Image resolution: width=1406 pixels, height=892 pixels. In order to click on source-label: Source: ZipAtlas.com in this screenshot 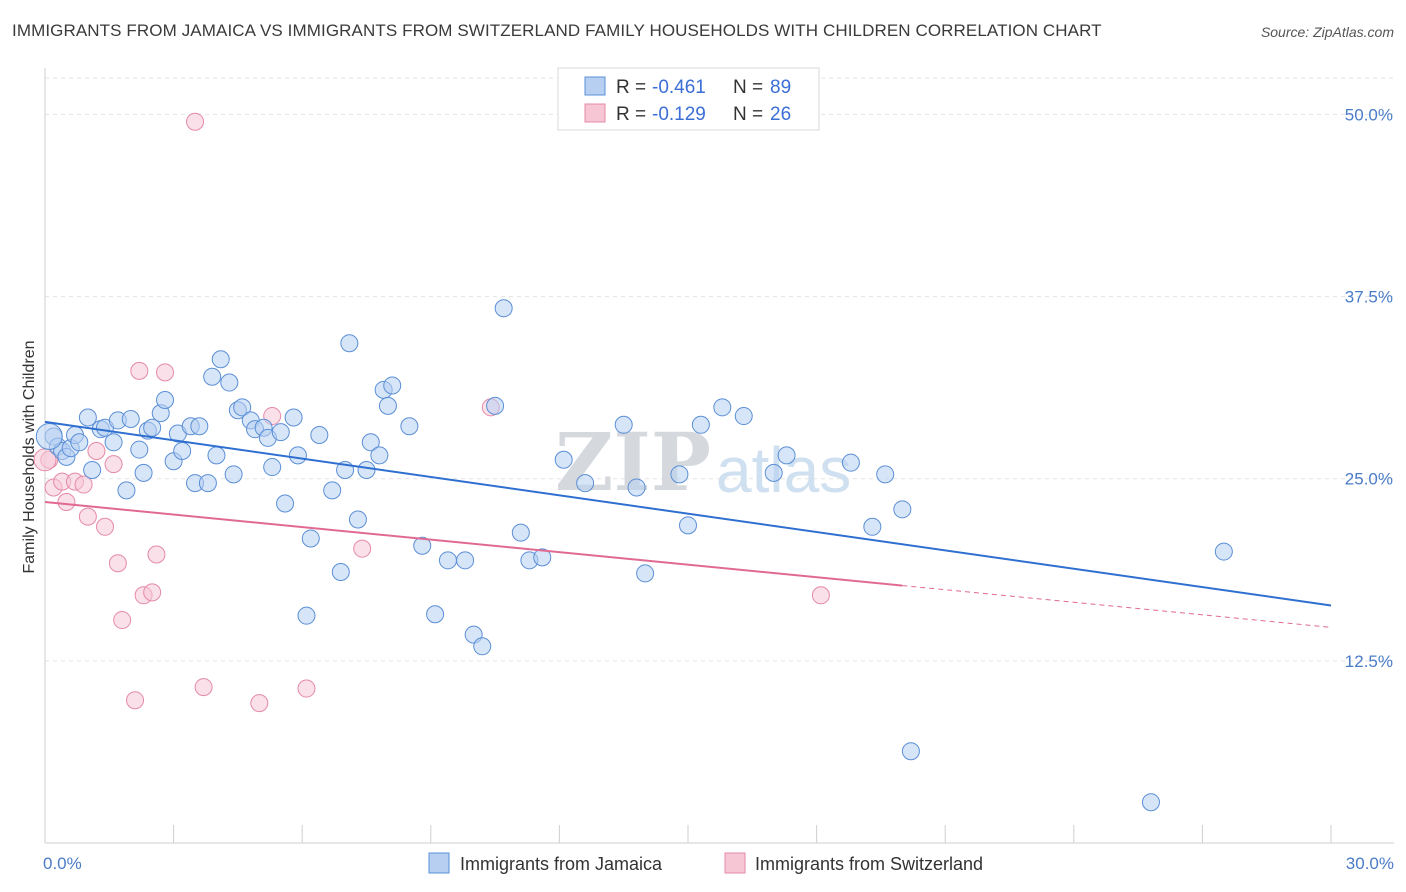, I will do `click(1327, 32)`.